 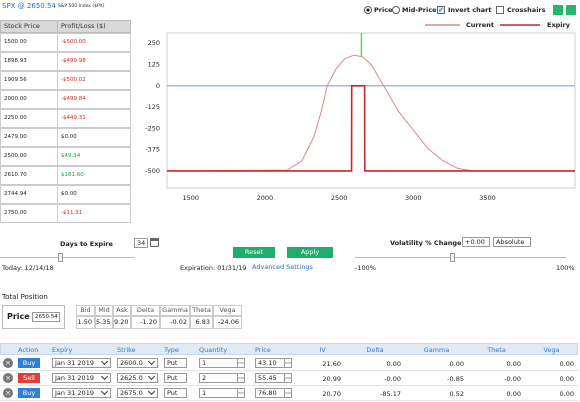 What do you see at coordinates (122, 322) in the screenshot?
I see `greek-value: 9.20` at bounding box center [122, 322].